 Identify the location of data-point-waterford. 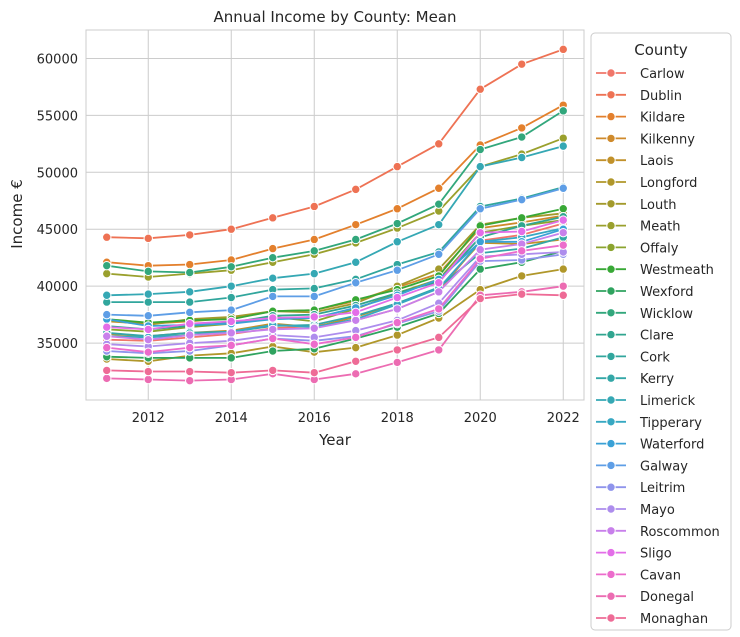
(480, 242).